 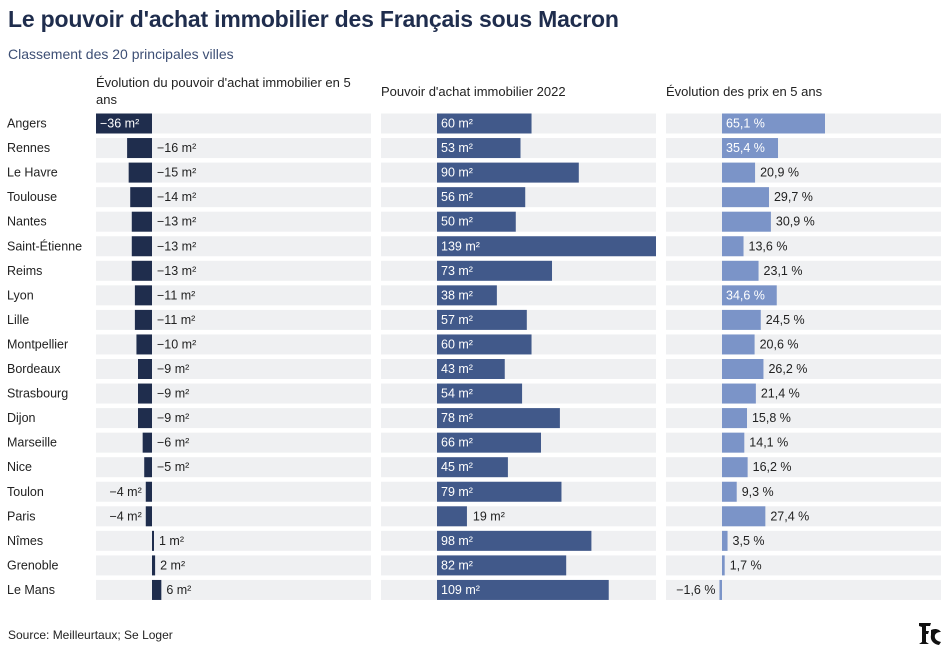 What do you see at coordinates (930, 634) in the screenshot?
I see `le-figaro-logo` at bounding box center [930, 634].